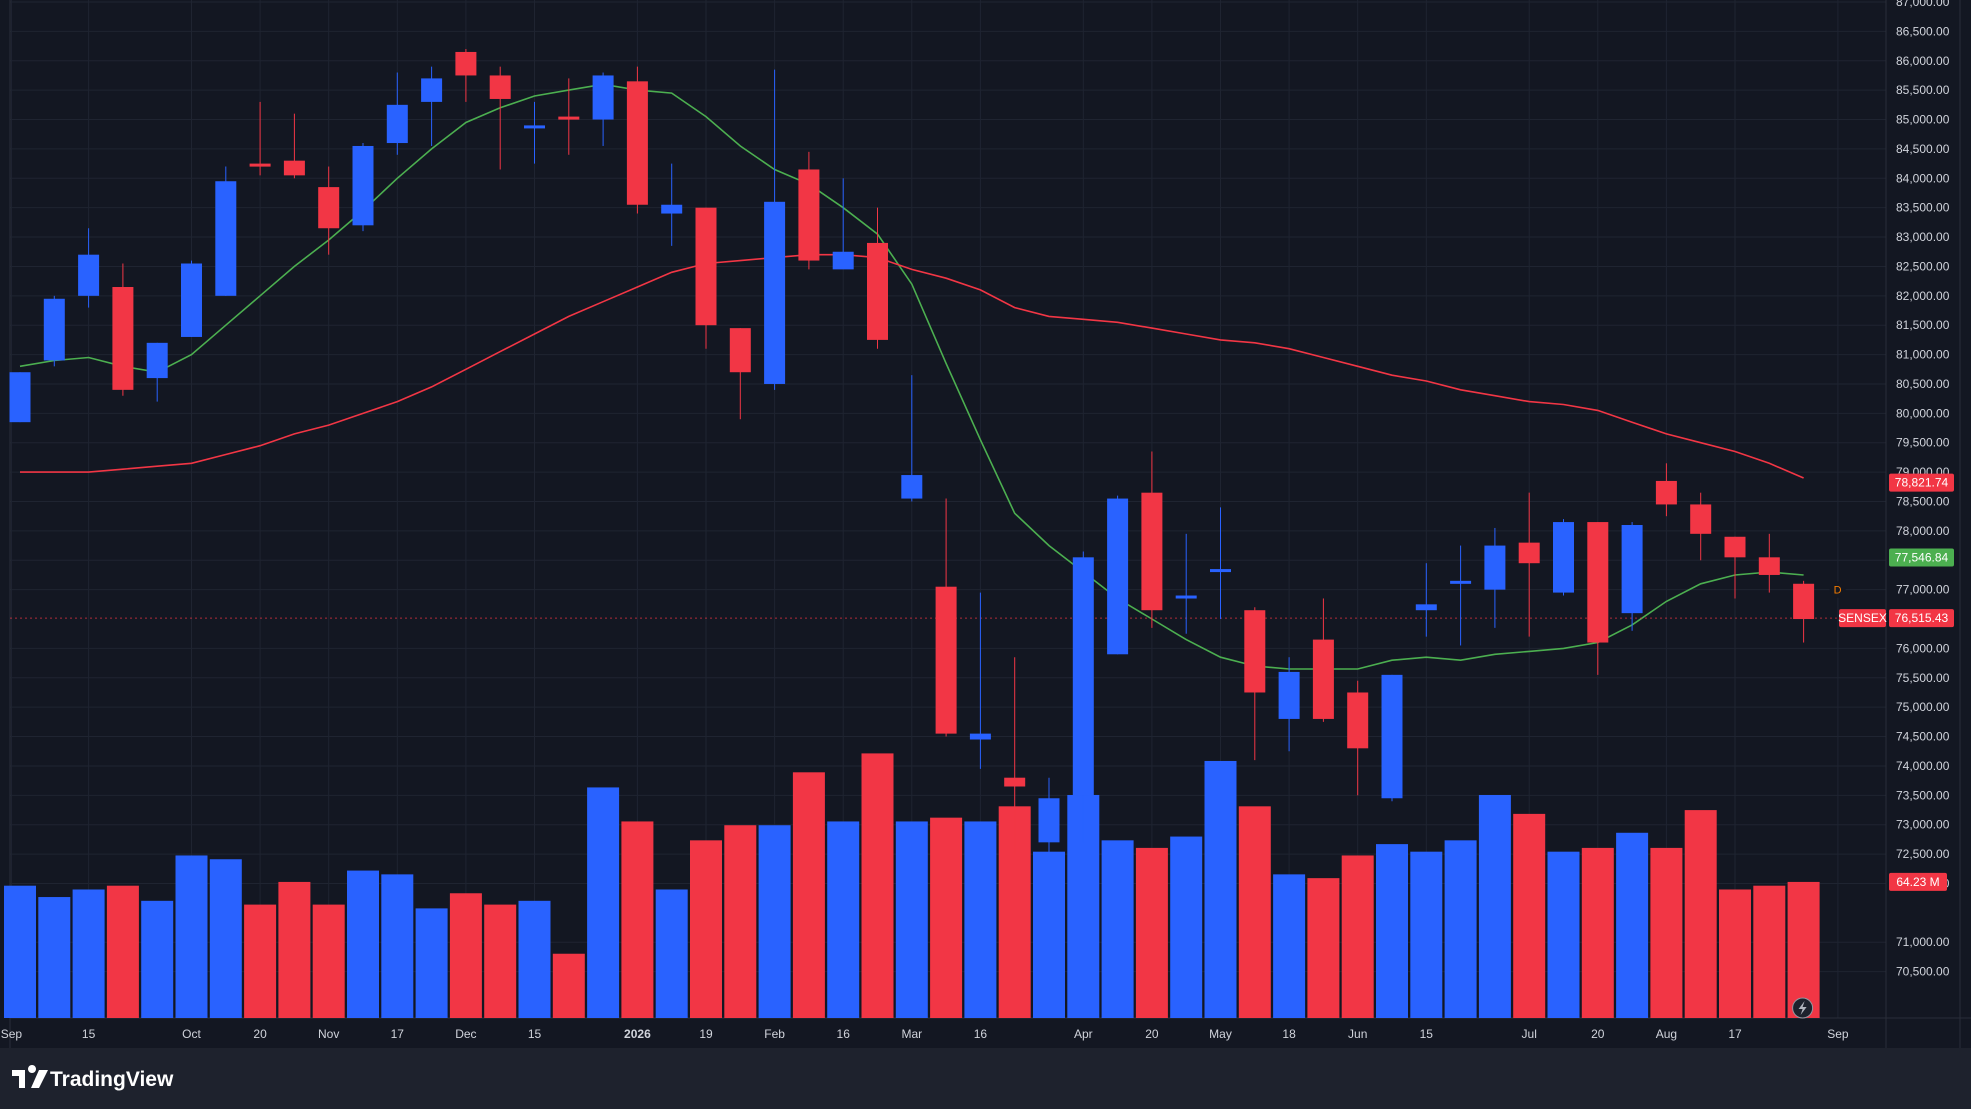  Describe the element at coordinates (1921, 482) in the screenshot. I see `ma-slow-price-tag: 78,821.74` at that location.